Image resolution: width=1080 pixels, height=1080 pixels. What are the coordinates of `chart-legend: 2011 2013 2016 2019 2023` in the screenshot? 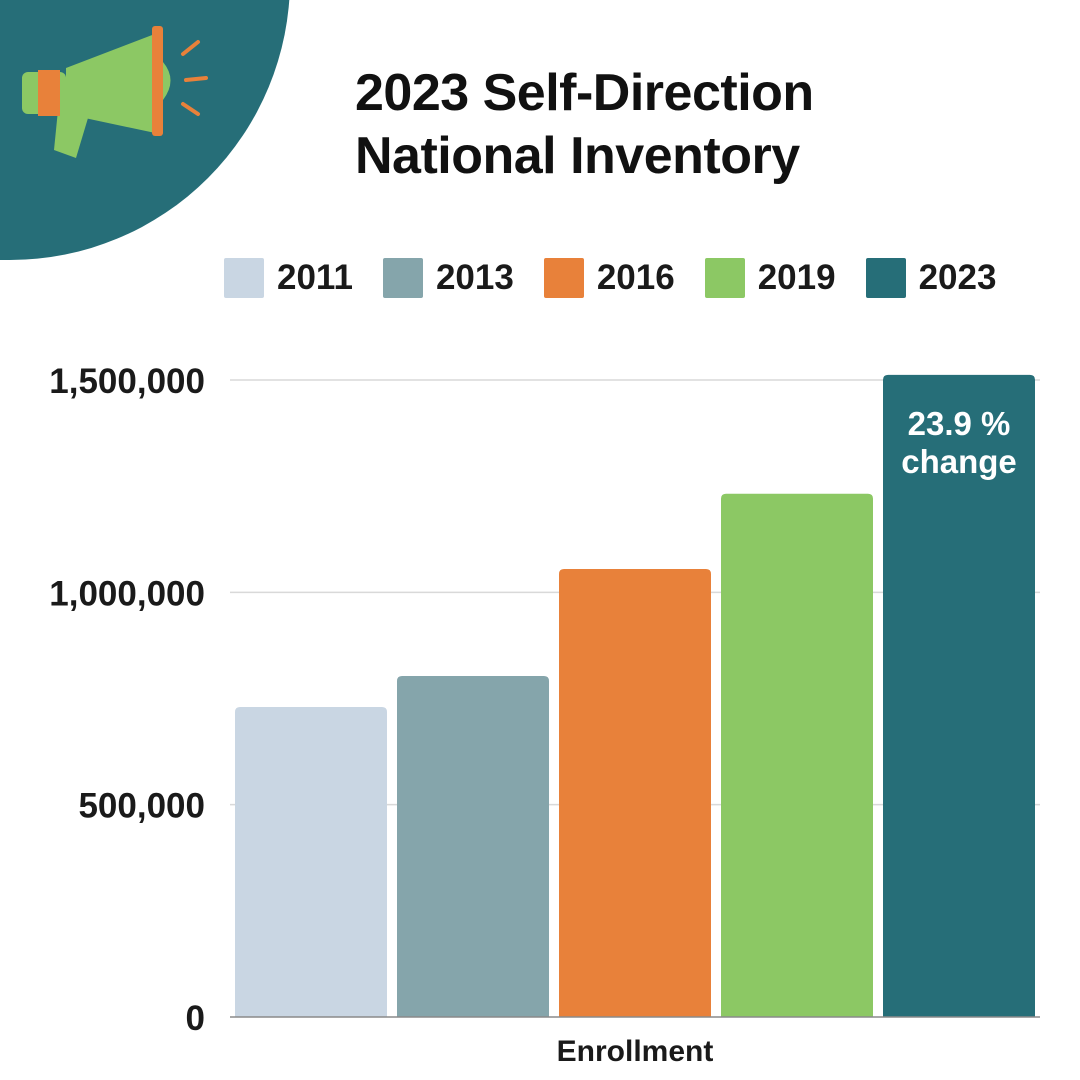 It's located at (610, 278).